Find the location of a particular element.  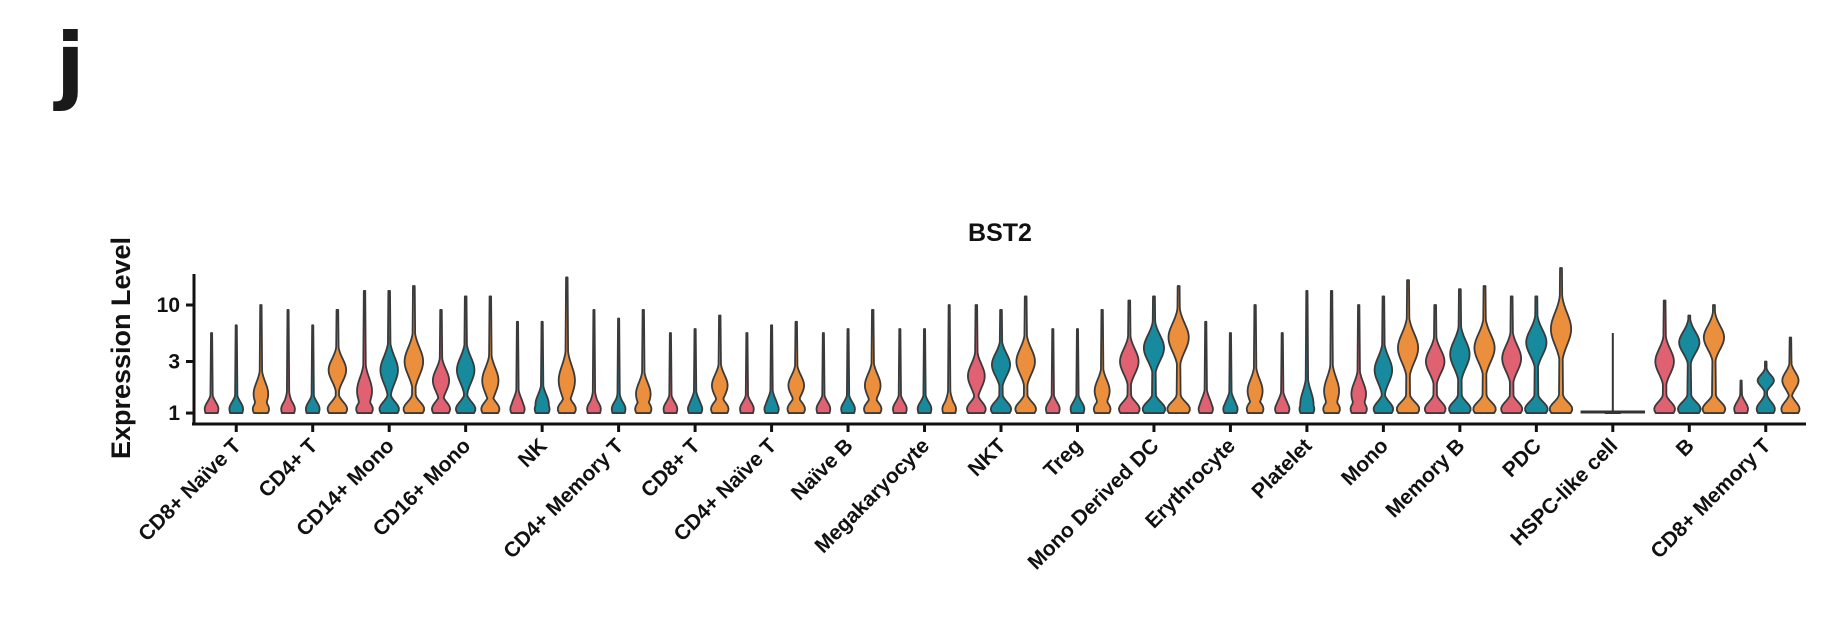

x-tick-label: NK is located at coordinates (533, 453).